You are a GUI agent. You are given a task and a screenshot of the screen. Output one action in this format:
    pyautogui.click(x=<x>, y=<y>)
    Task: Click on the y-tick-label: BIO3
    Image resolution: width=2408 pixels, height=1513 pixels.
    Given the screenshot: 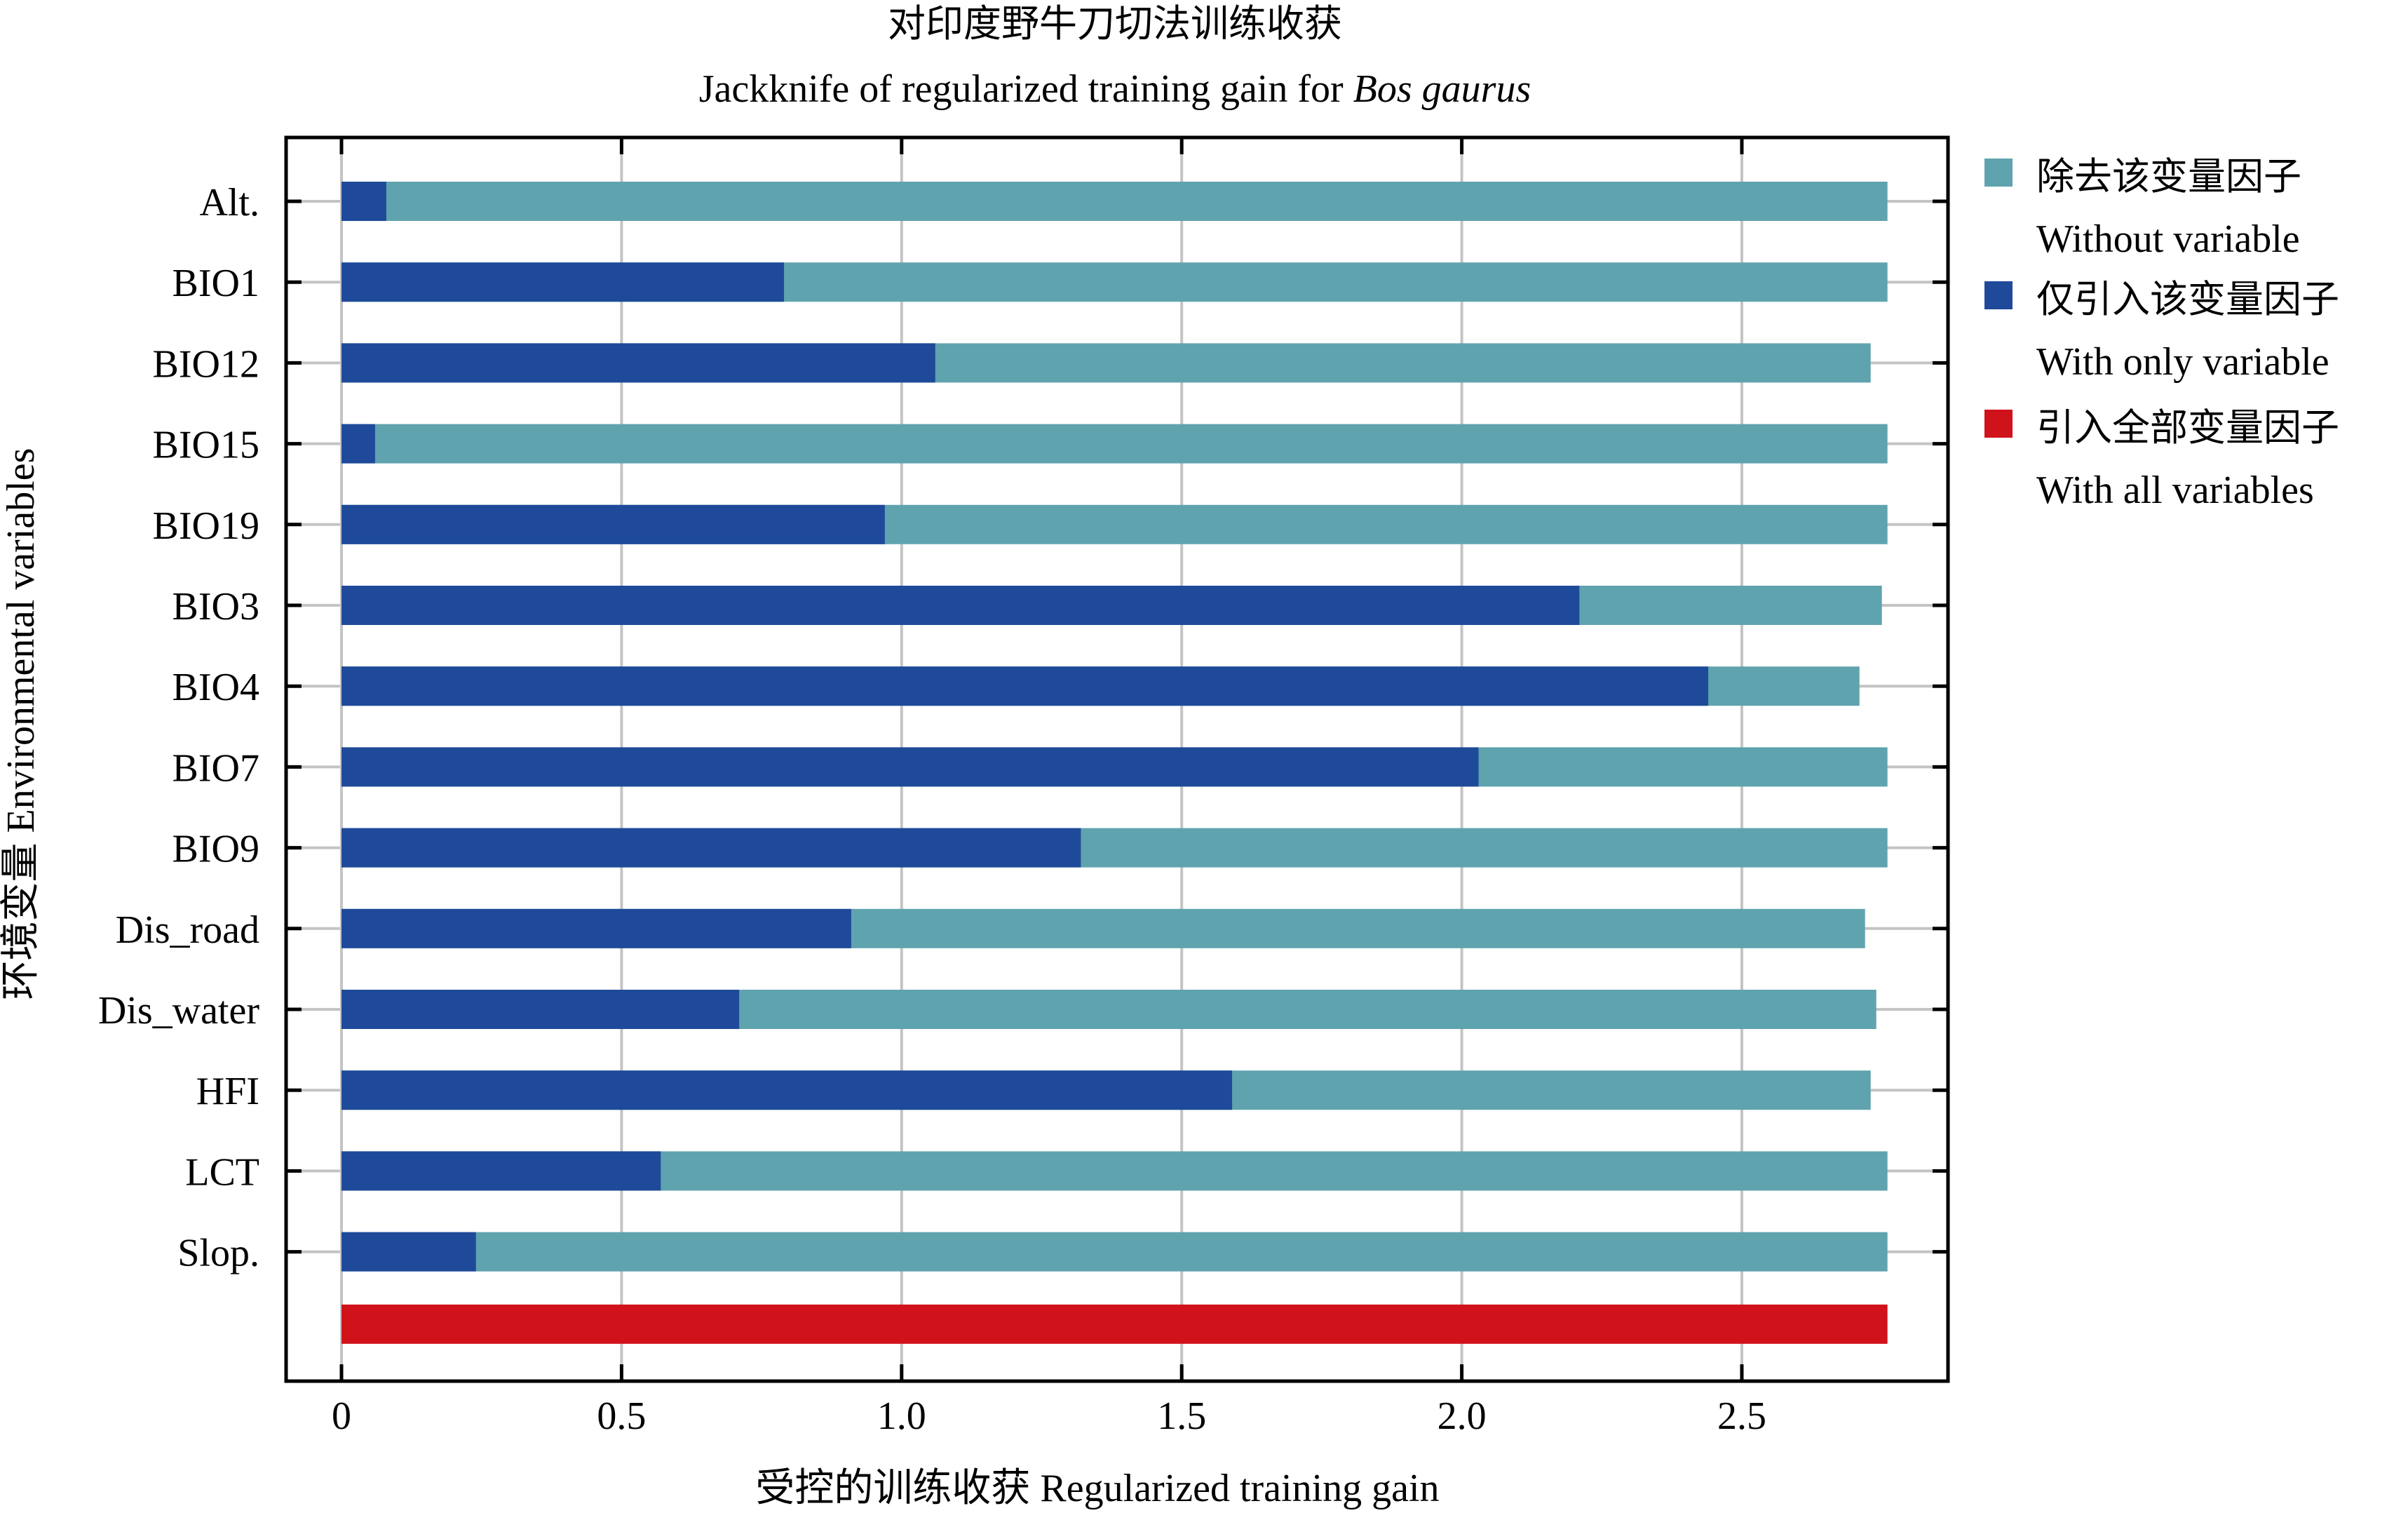 What is the action you would take?
    pyautogui.click(x=216, y=606)
    